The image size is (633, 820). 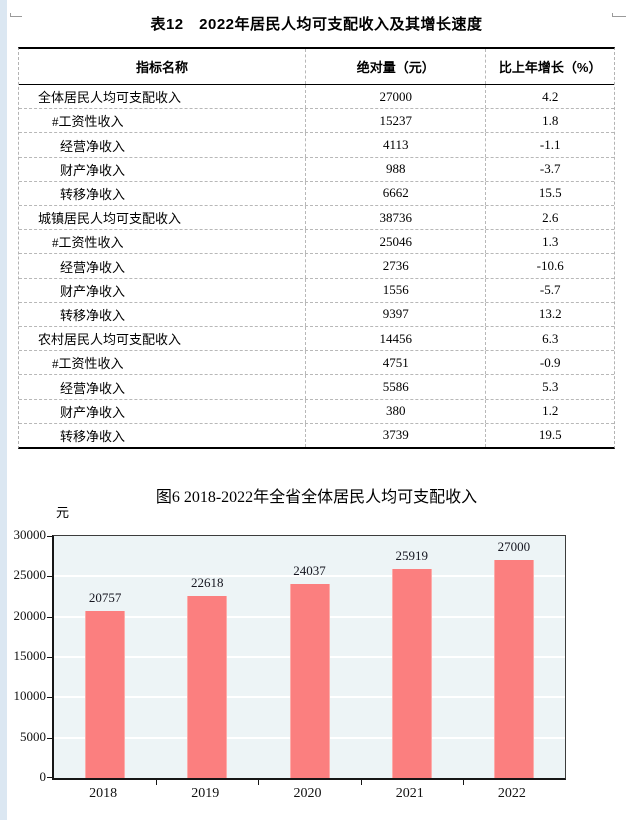 What do you see at coordinates (30, 534) in the screenshot?
I see `y-axis-tick-label: 30000` at bounding box center [30, 534].